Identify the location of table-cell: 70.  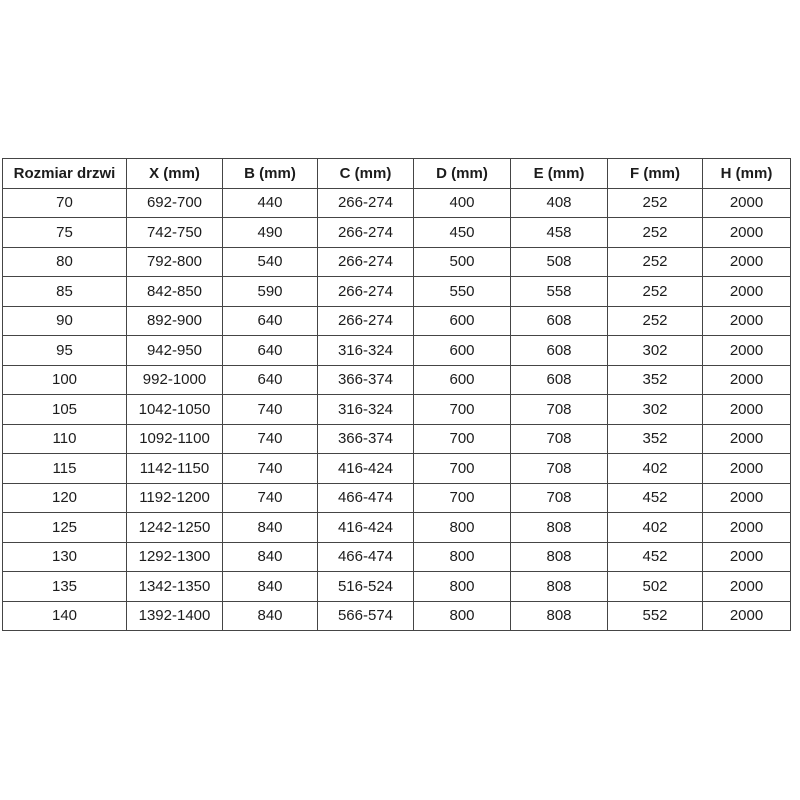
(64, 202).